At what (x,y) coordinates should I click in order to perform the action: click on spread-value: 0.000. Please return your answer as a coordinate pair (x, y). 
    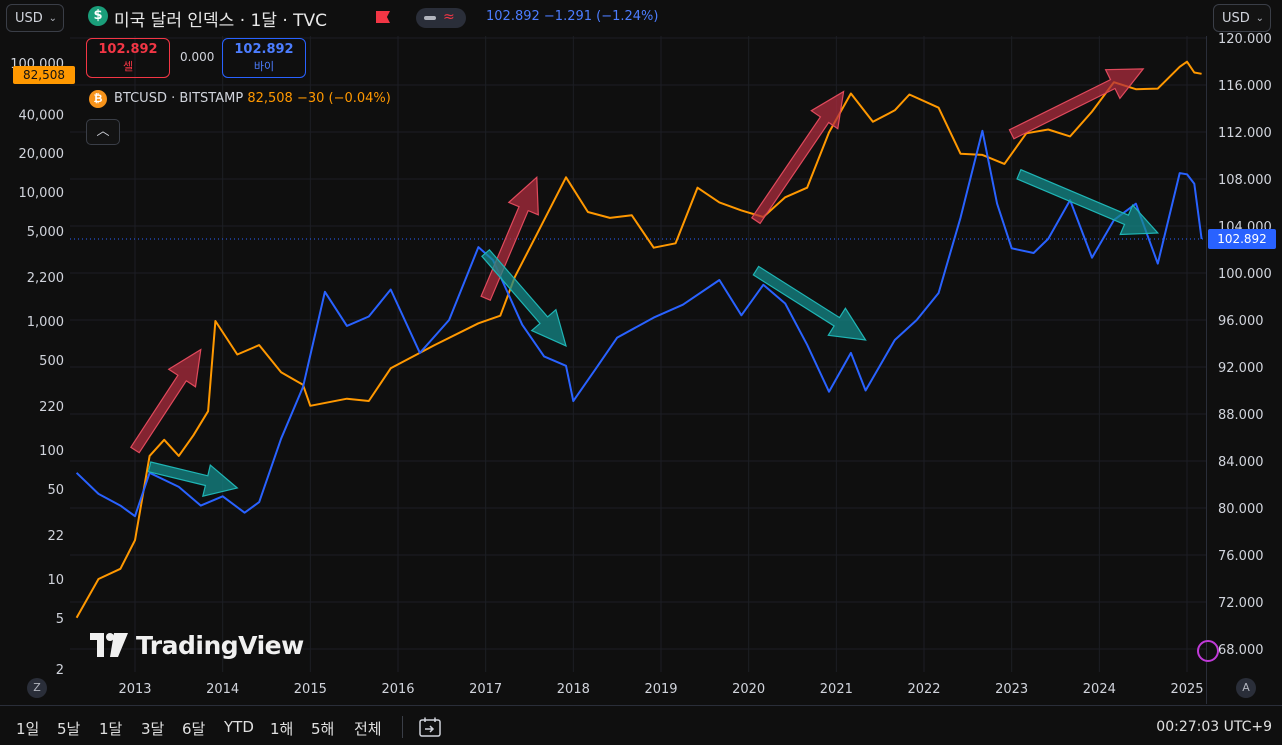
    Looking at the image, I should click on (197, 57).